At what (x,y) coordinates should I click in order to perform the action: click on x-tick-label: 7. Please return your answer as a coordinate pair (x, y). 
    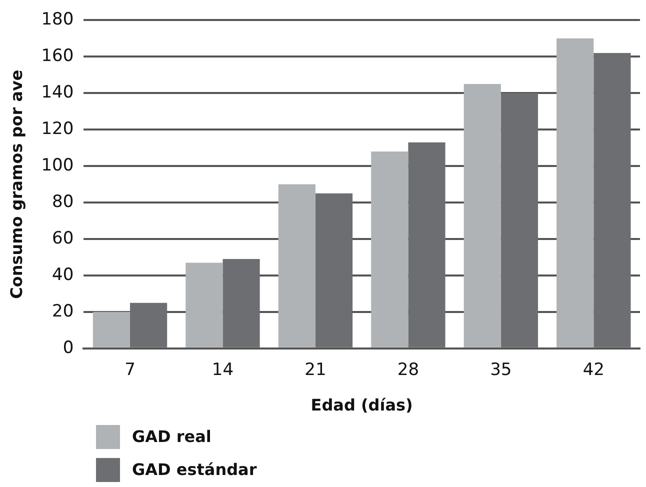
    Looking at the image, I should click on (130, 370).